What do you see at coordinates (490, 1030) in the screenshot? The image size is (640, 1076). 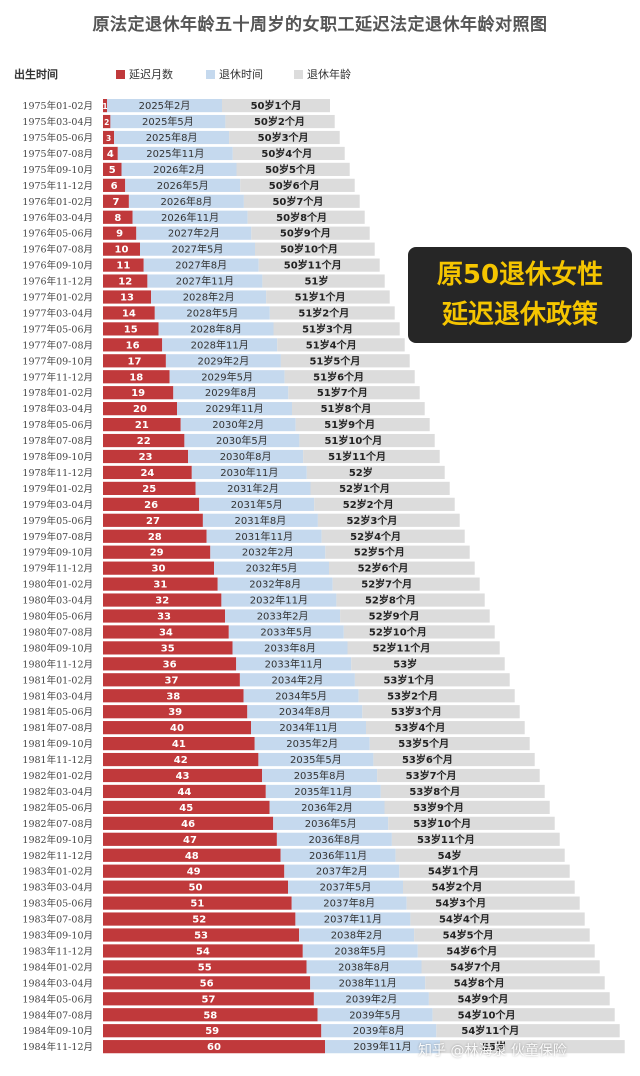 I see `retire-age-label: 54岁11个月` at bounding box center [490, 1030].